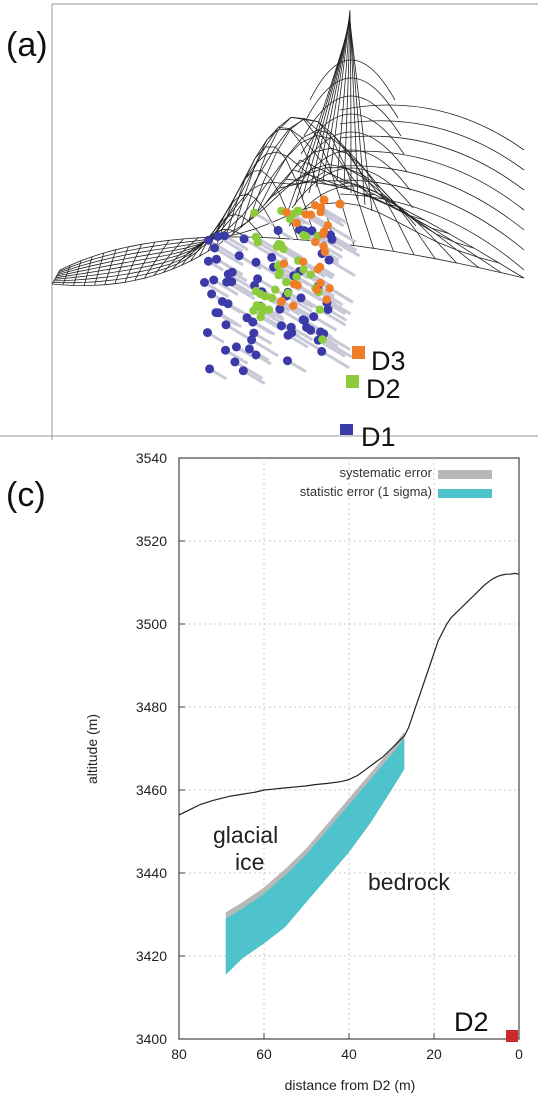  I want to click on y-tick-label: 3420, so click(151, 956).